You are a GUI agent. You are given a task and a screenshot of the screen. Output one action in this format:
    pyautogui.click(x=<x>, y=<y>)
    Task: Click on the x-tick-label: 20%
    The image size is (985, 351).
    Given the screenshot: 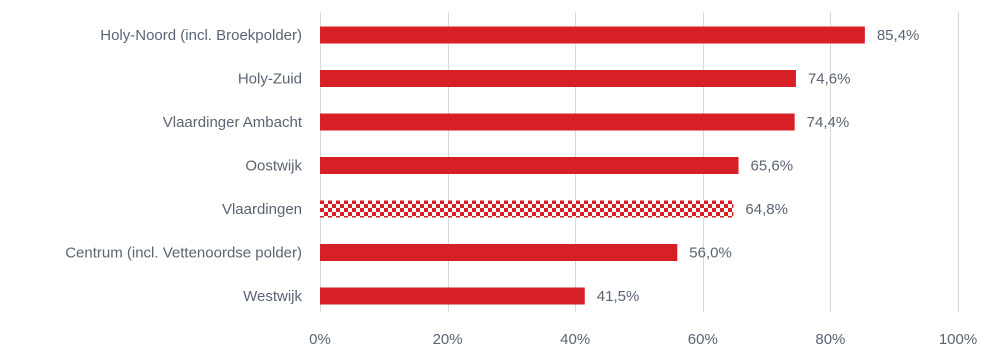 What is the action you would take?
    pyautogui.click(x=448, y=339)
    